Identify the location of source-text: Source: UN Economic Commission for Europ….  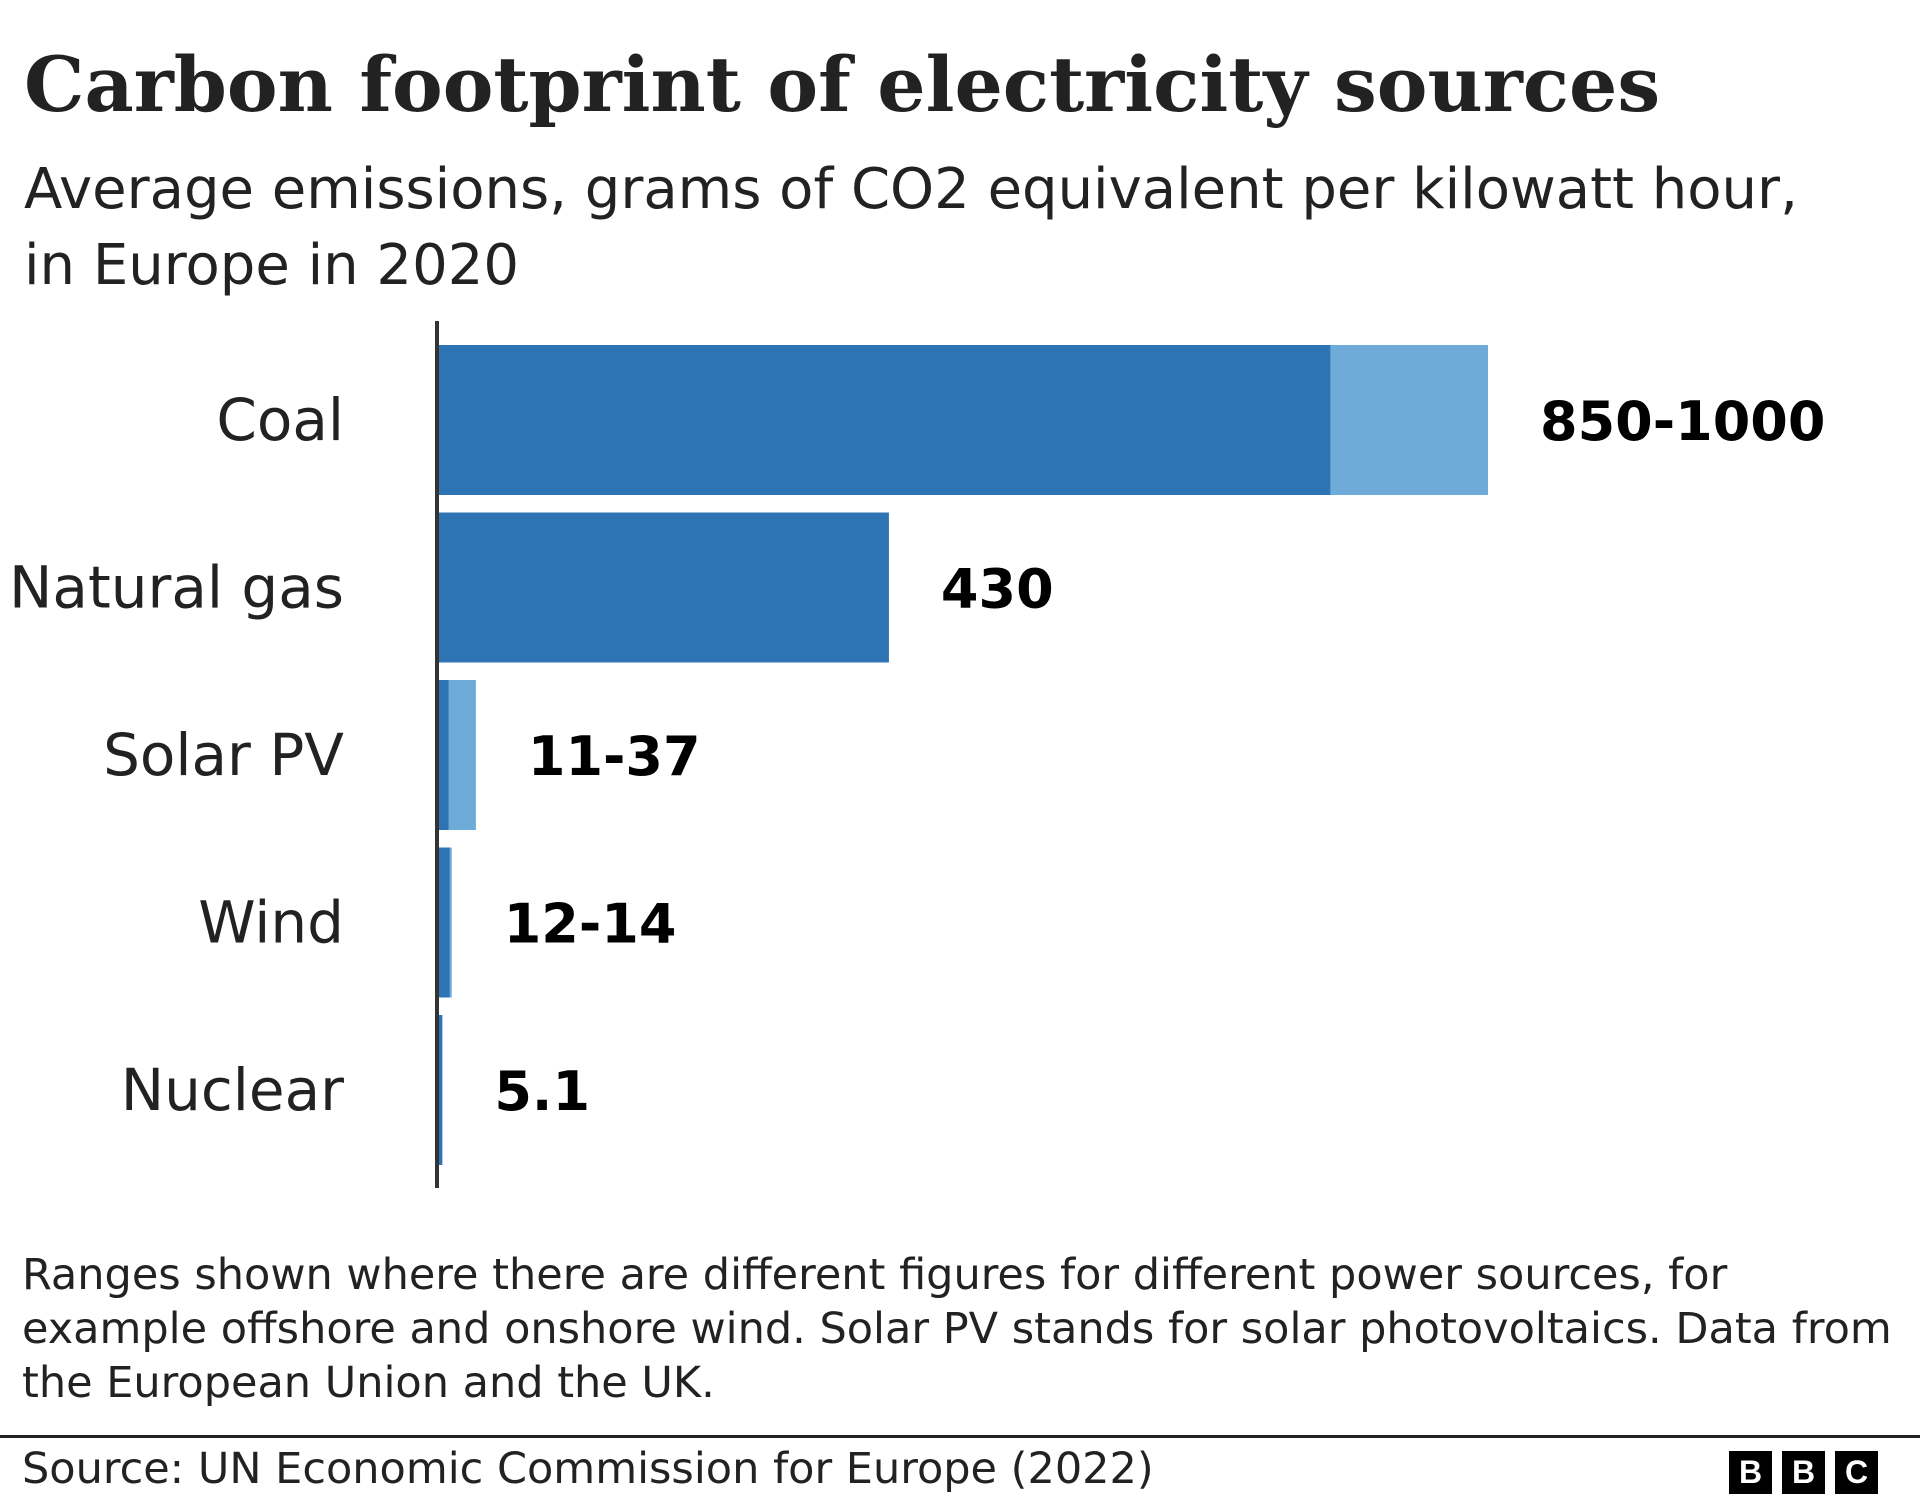
(588, 1469).